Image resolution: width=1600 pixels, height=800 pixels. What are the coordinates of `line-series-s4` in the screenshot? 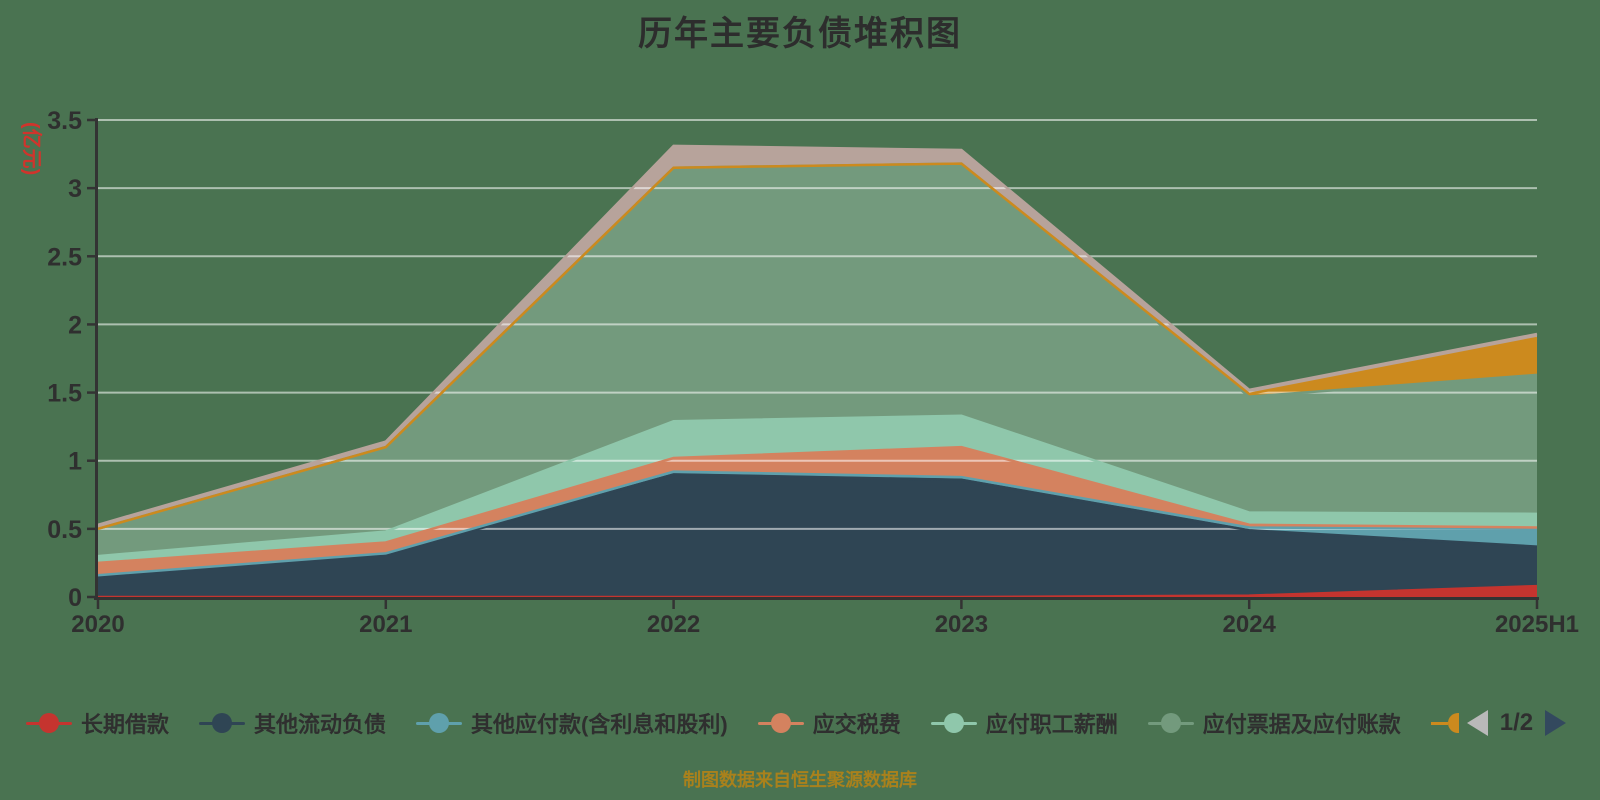 It's located at (817, 505).